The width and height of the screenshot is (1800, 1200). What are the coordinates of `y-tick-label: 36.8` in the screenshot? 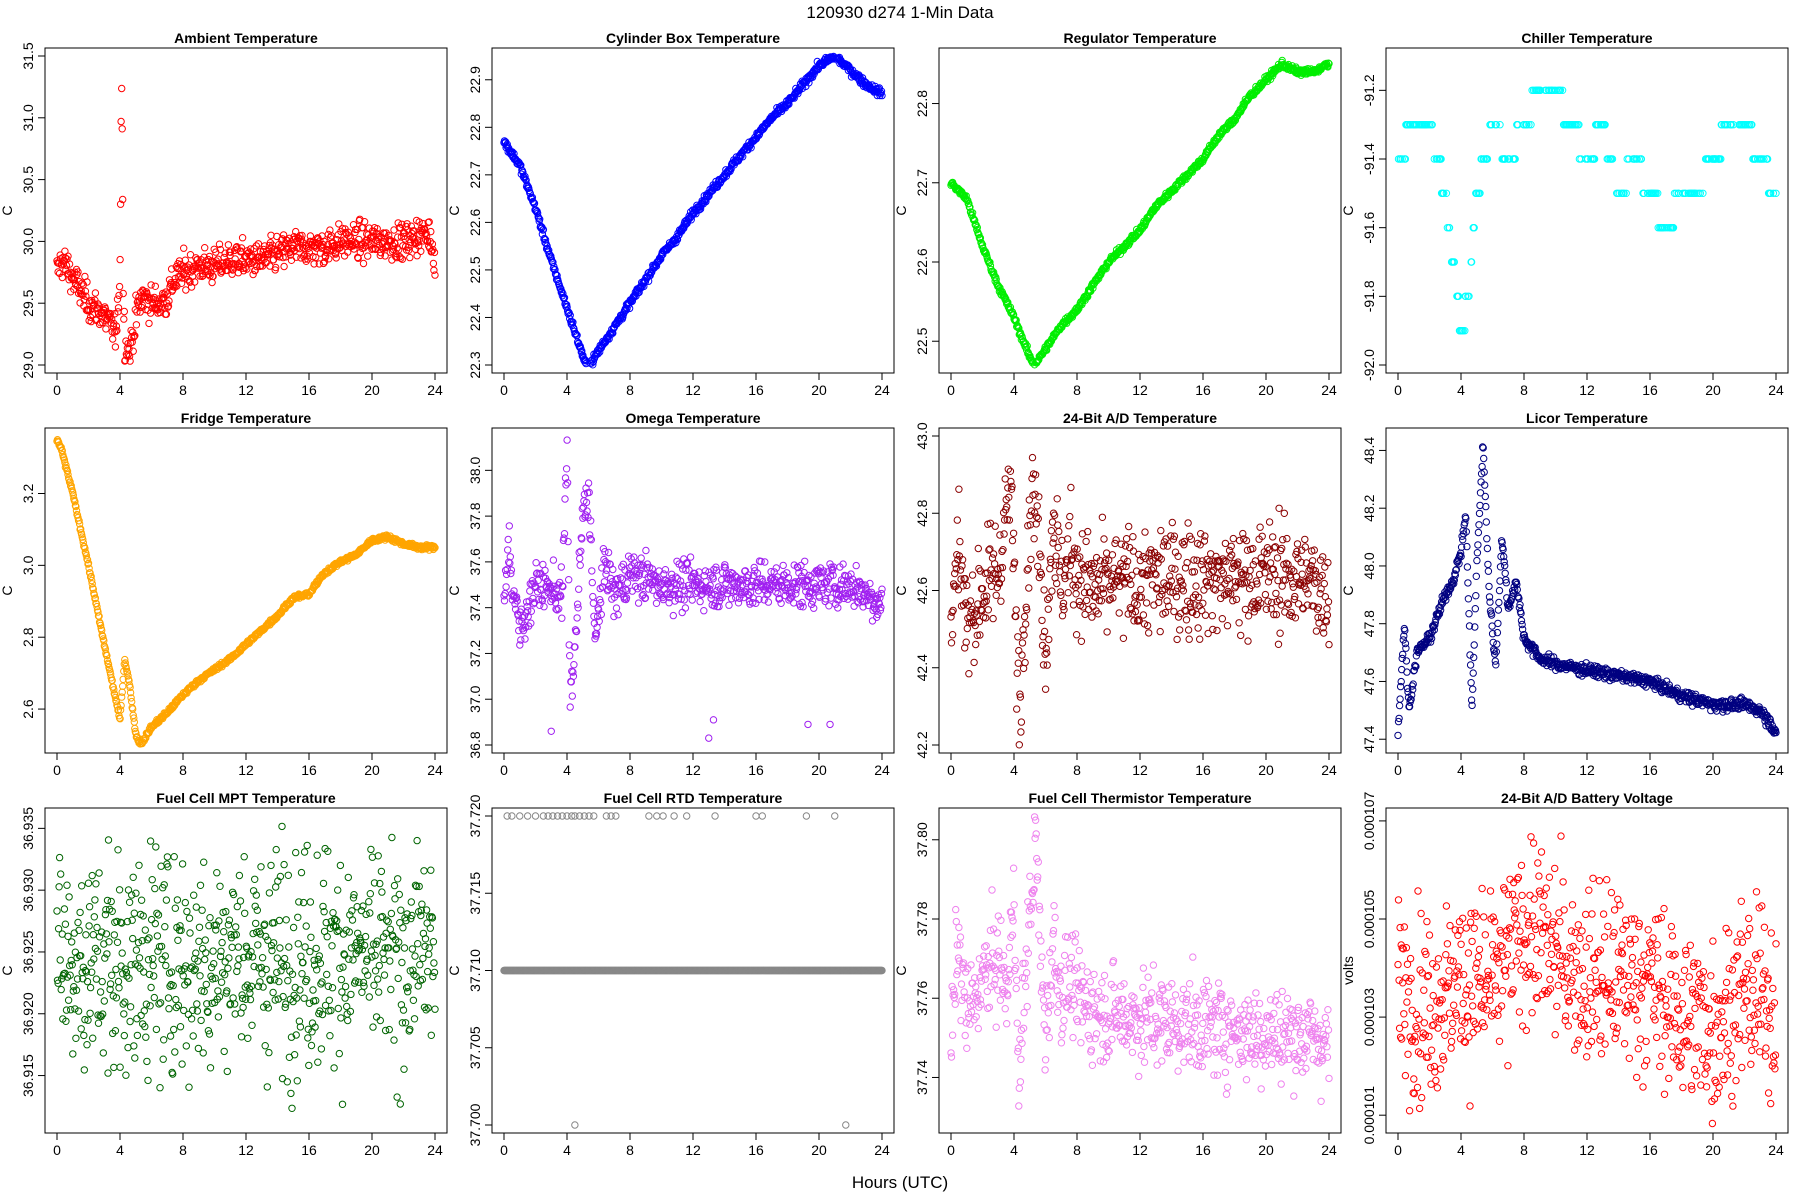 It's located at (475, 744).